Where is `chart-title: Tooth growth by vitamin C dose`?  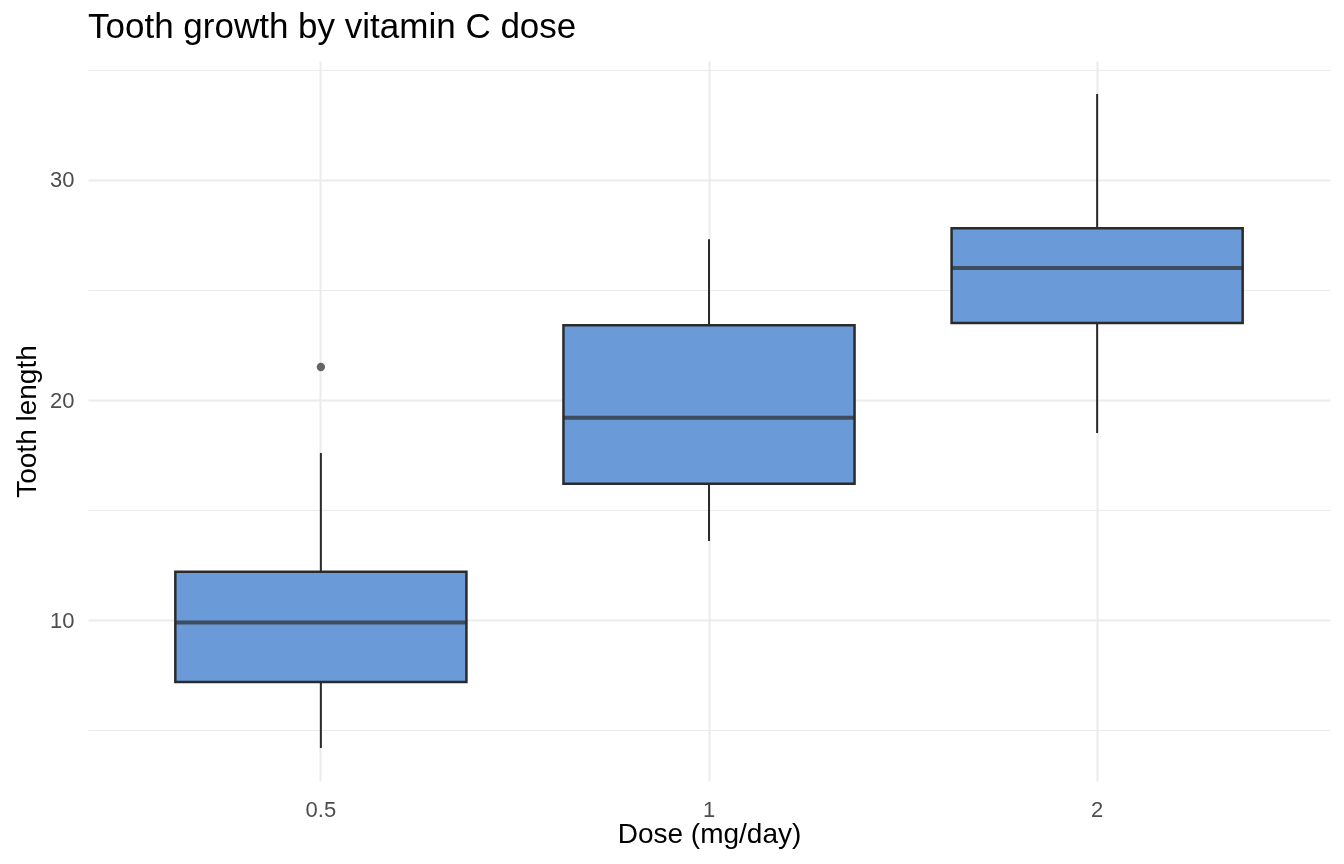
chart-title: Tooth growth by vitamin C dose is located at coordinates (332, 25).